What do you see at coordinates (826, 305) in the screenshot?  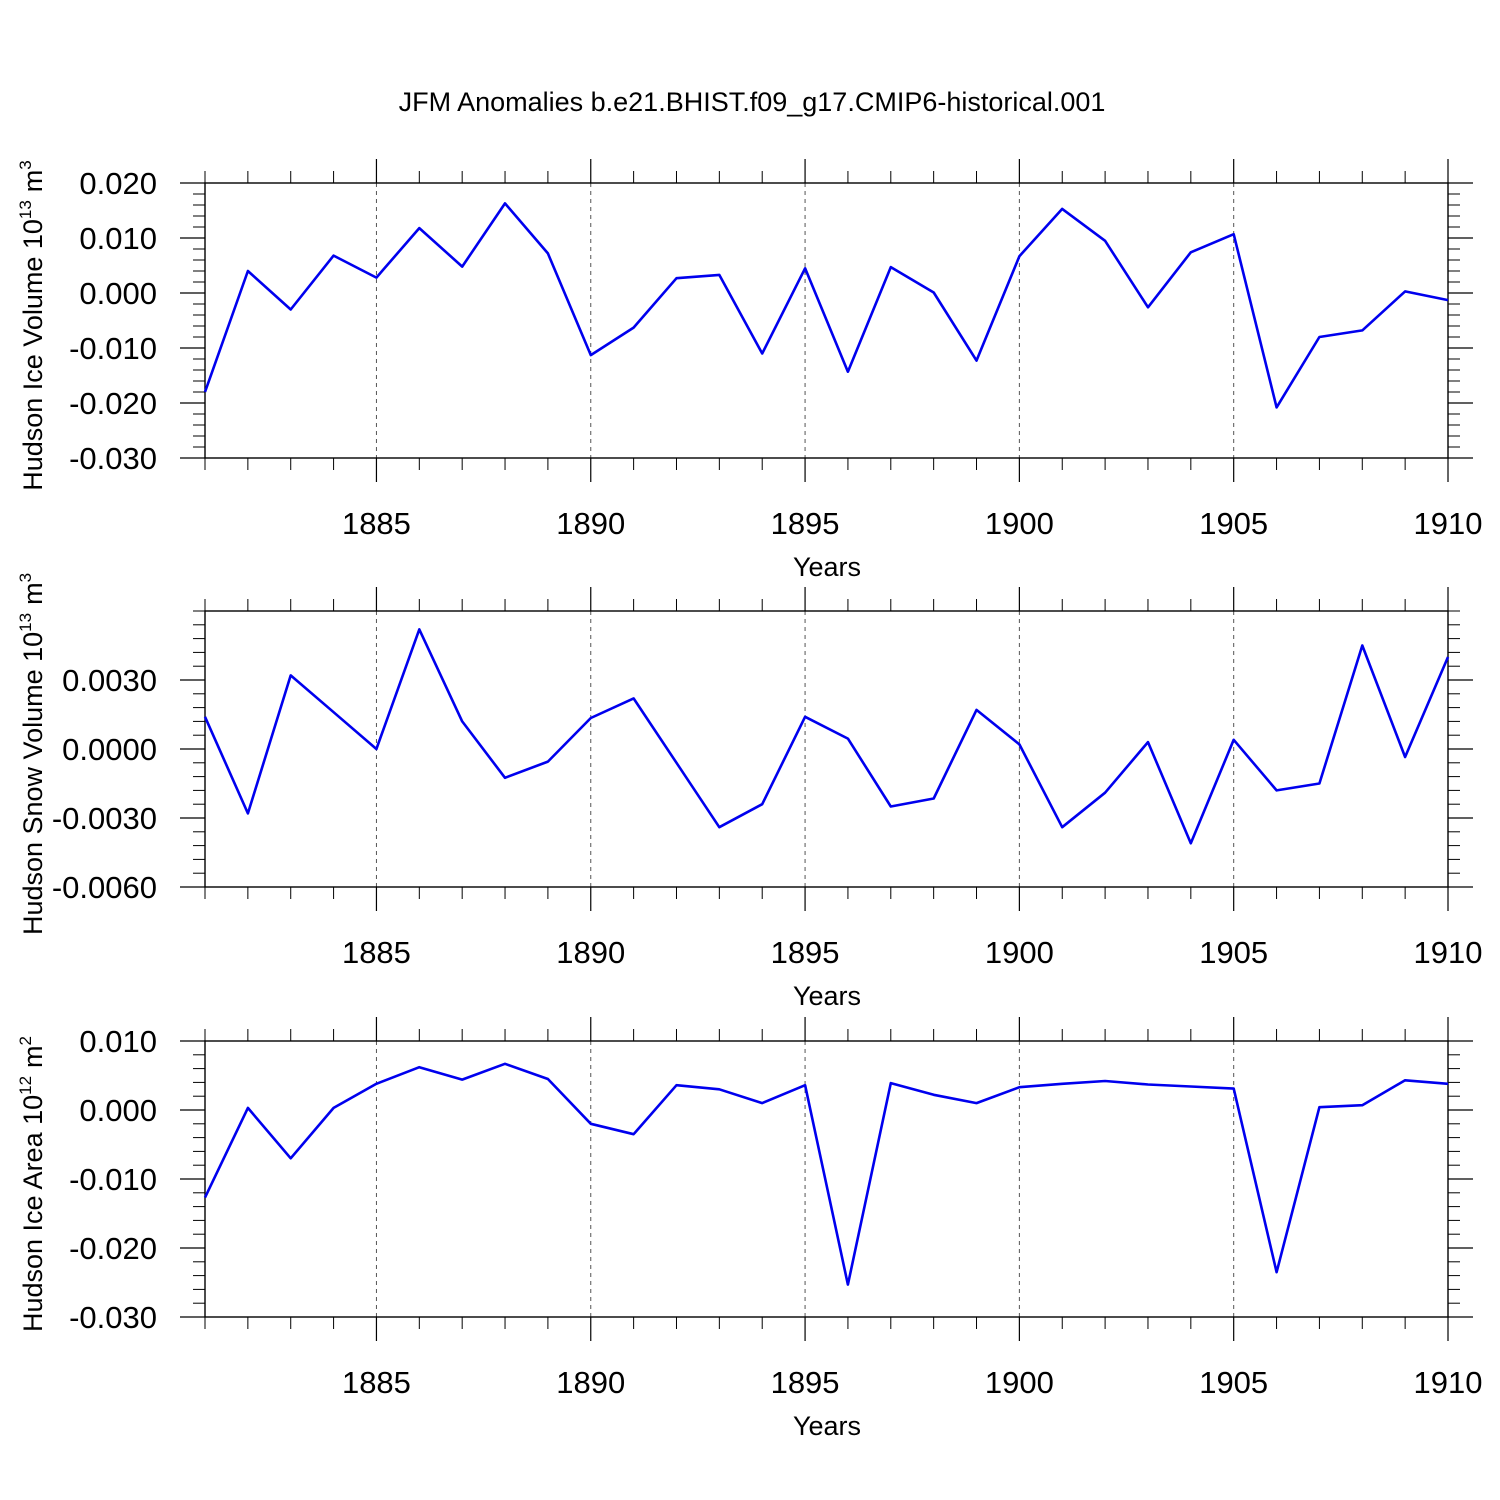 I see `data-line-hudson-ice-volume` at bounding box center [826, 305].